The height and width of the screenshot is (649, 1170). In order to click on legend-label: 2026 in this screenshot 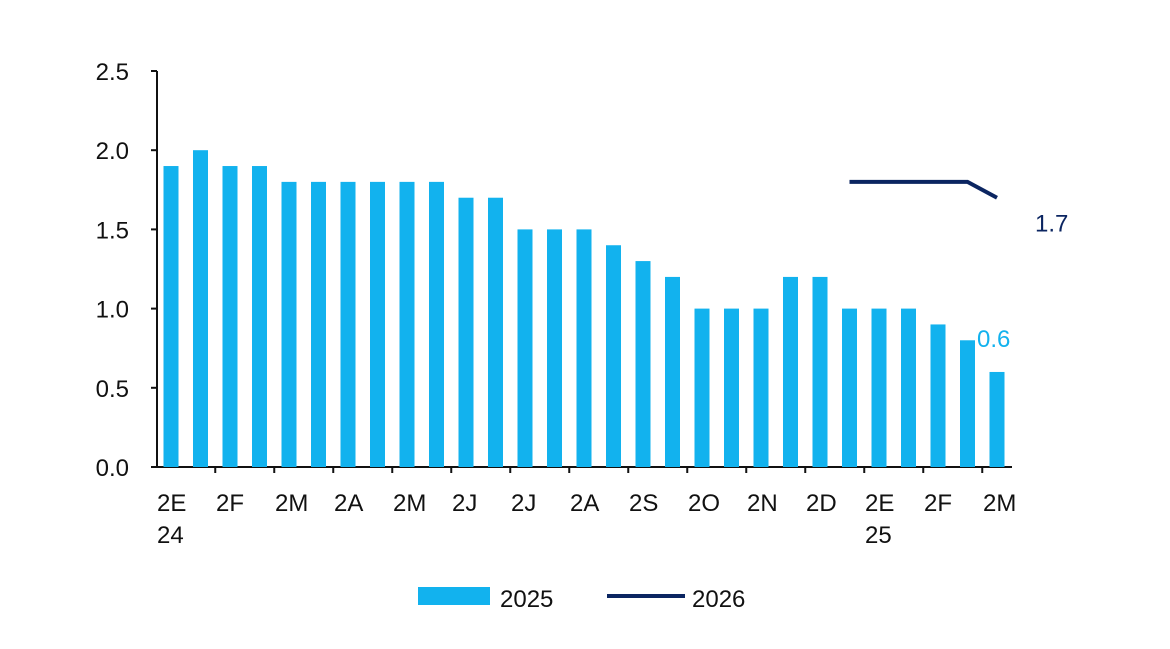, I will do `click(718, 599)`.